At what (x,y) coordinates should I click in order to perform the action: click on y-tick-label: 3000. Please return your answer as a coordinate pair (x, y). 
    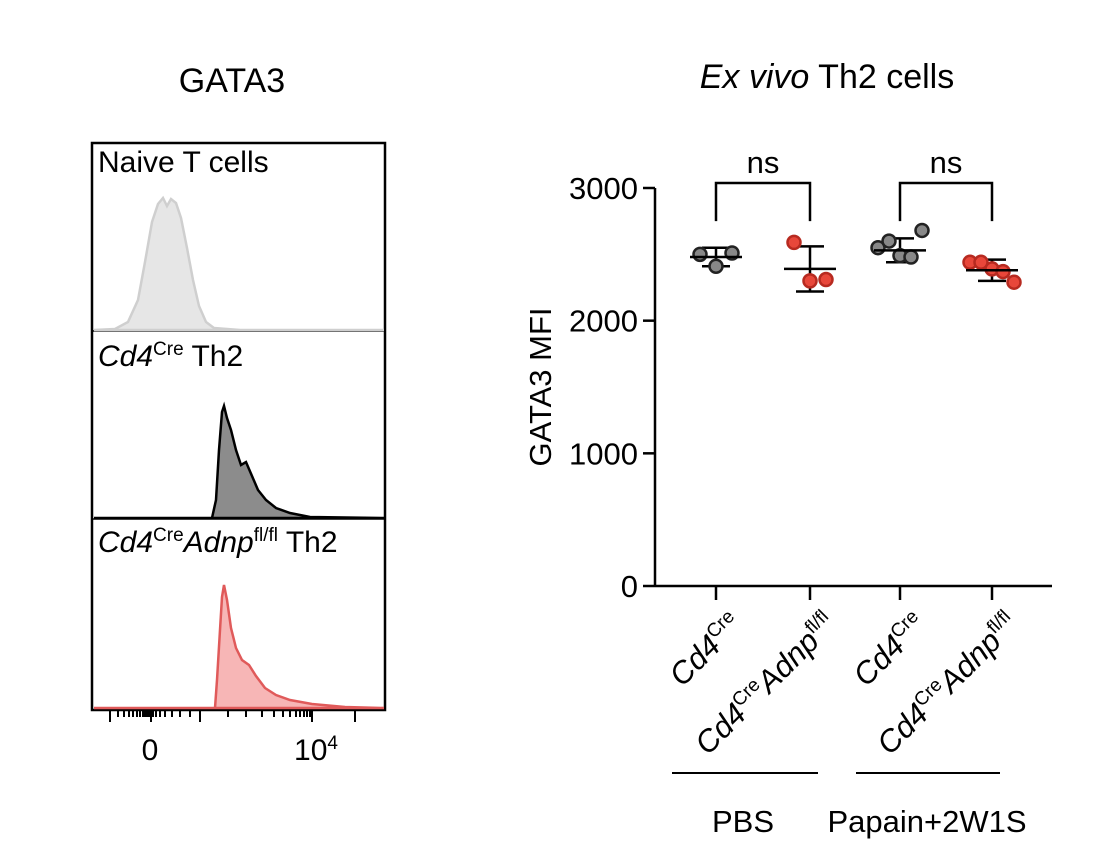
    Looking at the image, I should click on (603, 188).